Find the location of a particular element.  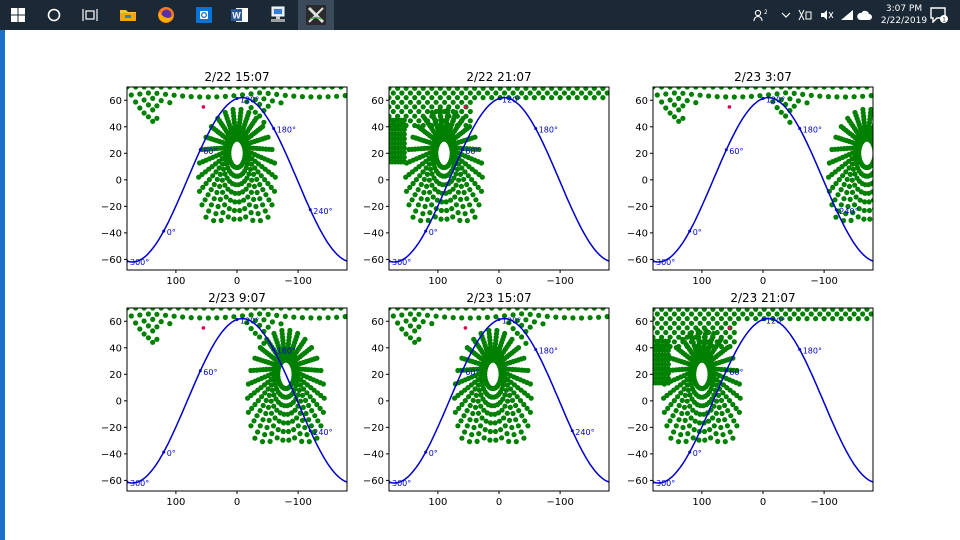

y-tick-label: −40 is located at coordinates (637, 233).